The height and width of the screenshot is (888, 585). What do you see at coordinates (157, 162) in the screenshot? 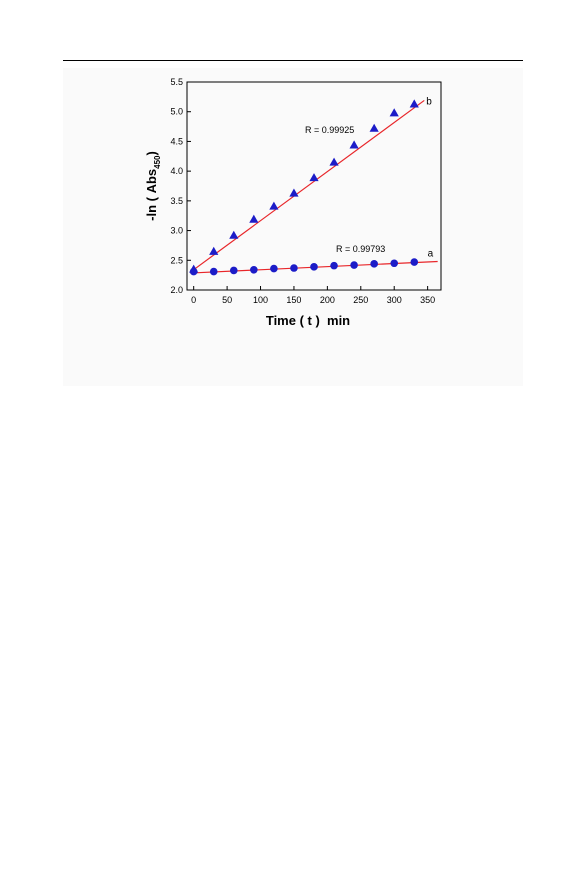
I see `y-axis-label-subscript: 450` at bounding box center [157, 162].